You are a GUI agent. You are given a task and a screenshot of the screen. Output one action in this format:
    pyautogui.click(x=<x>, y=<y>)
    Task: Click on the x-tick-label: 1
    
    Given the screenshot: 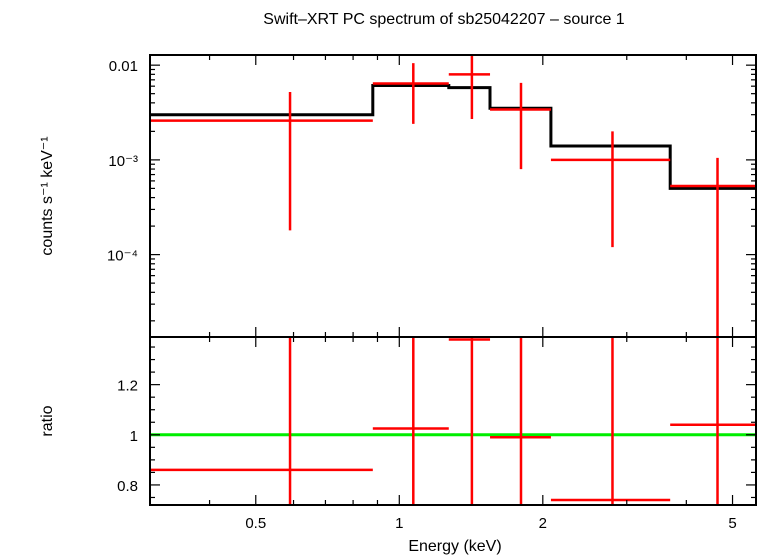 What is the action you would take?
    pyautogui.click(x=399, y=523)
    